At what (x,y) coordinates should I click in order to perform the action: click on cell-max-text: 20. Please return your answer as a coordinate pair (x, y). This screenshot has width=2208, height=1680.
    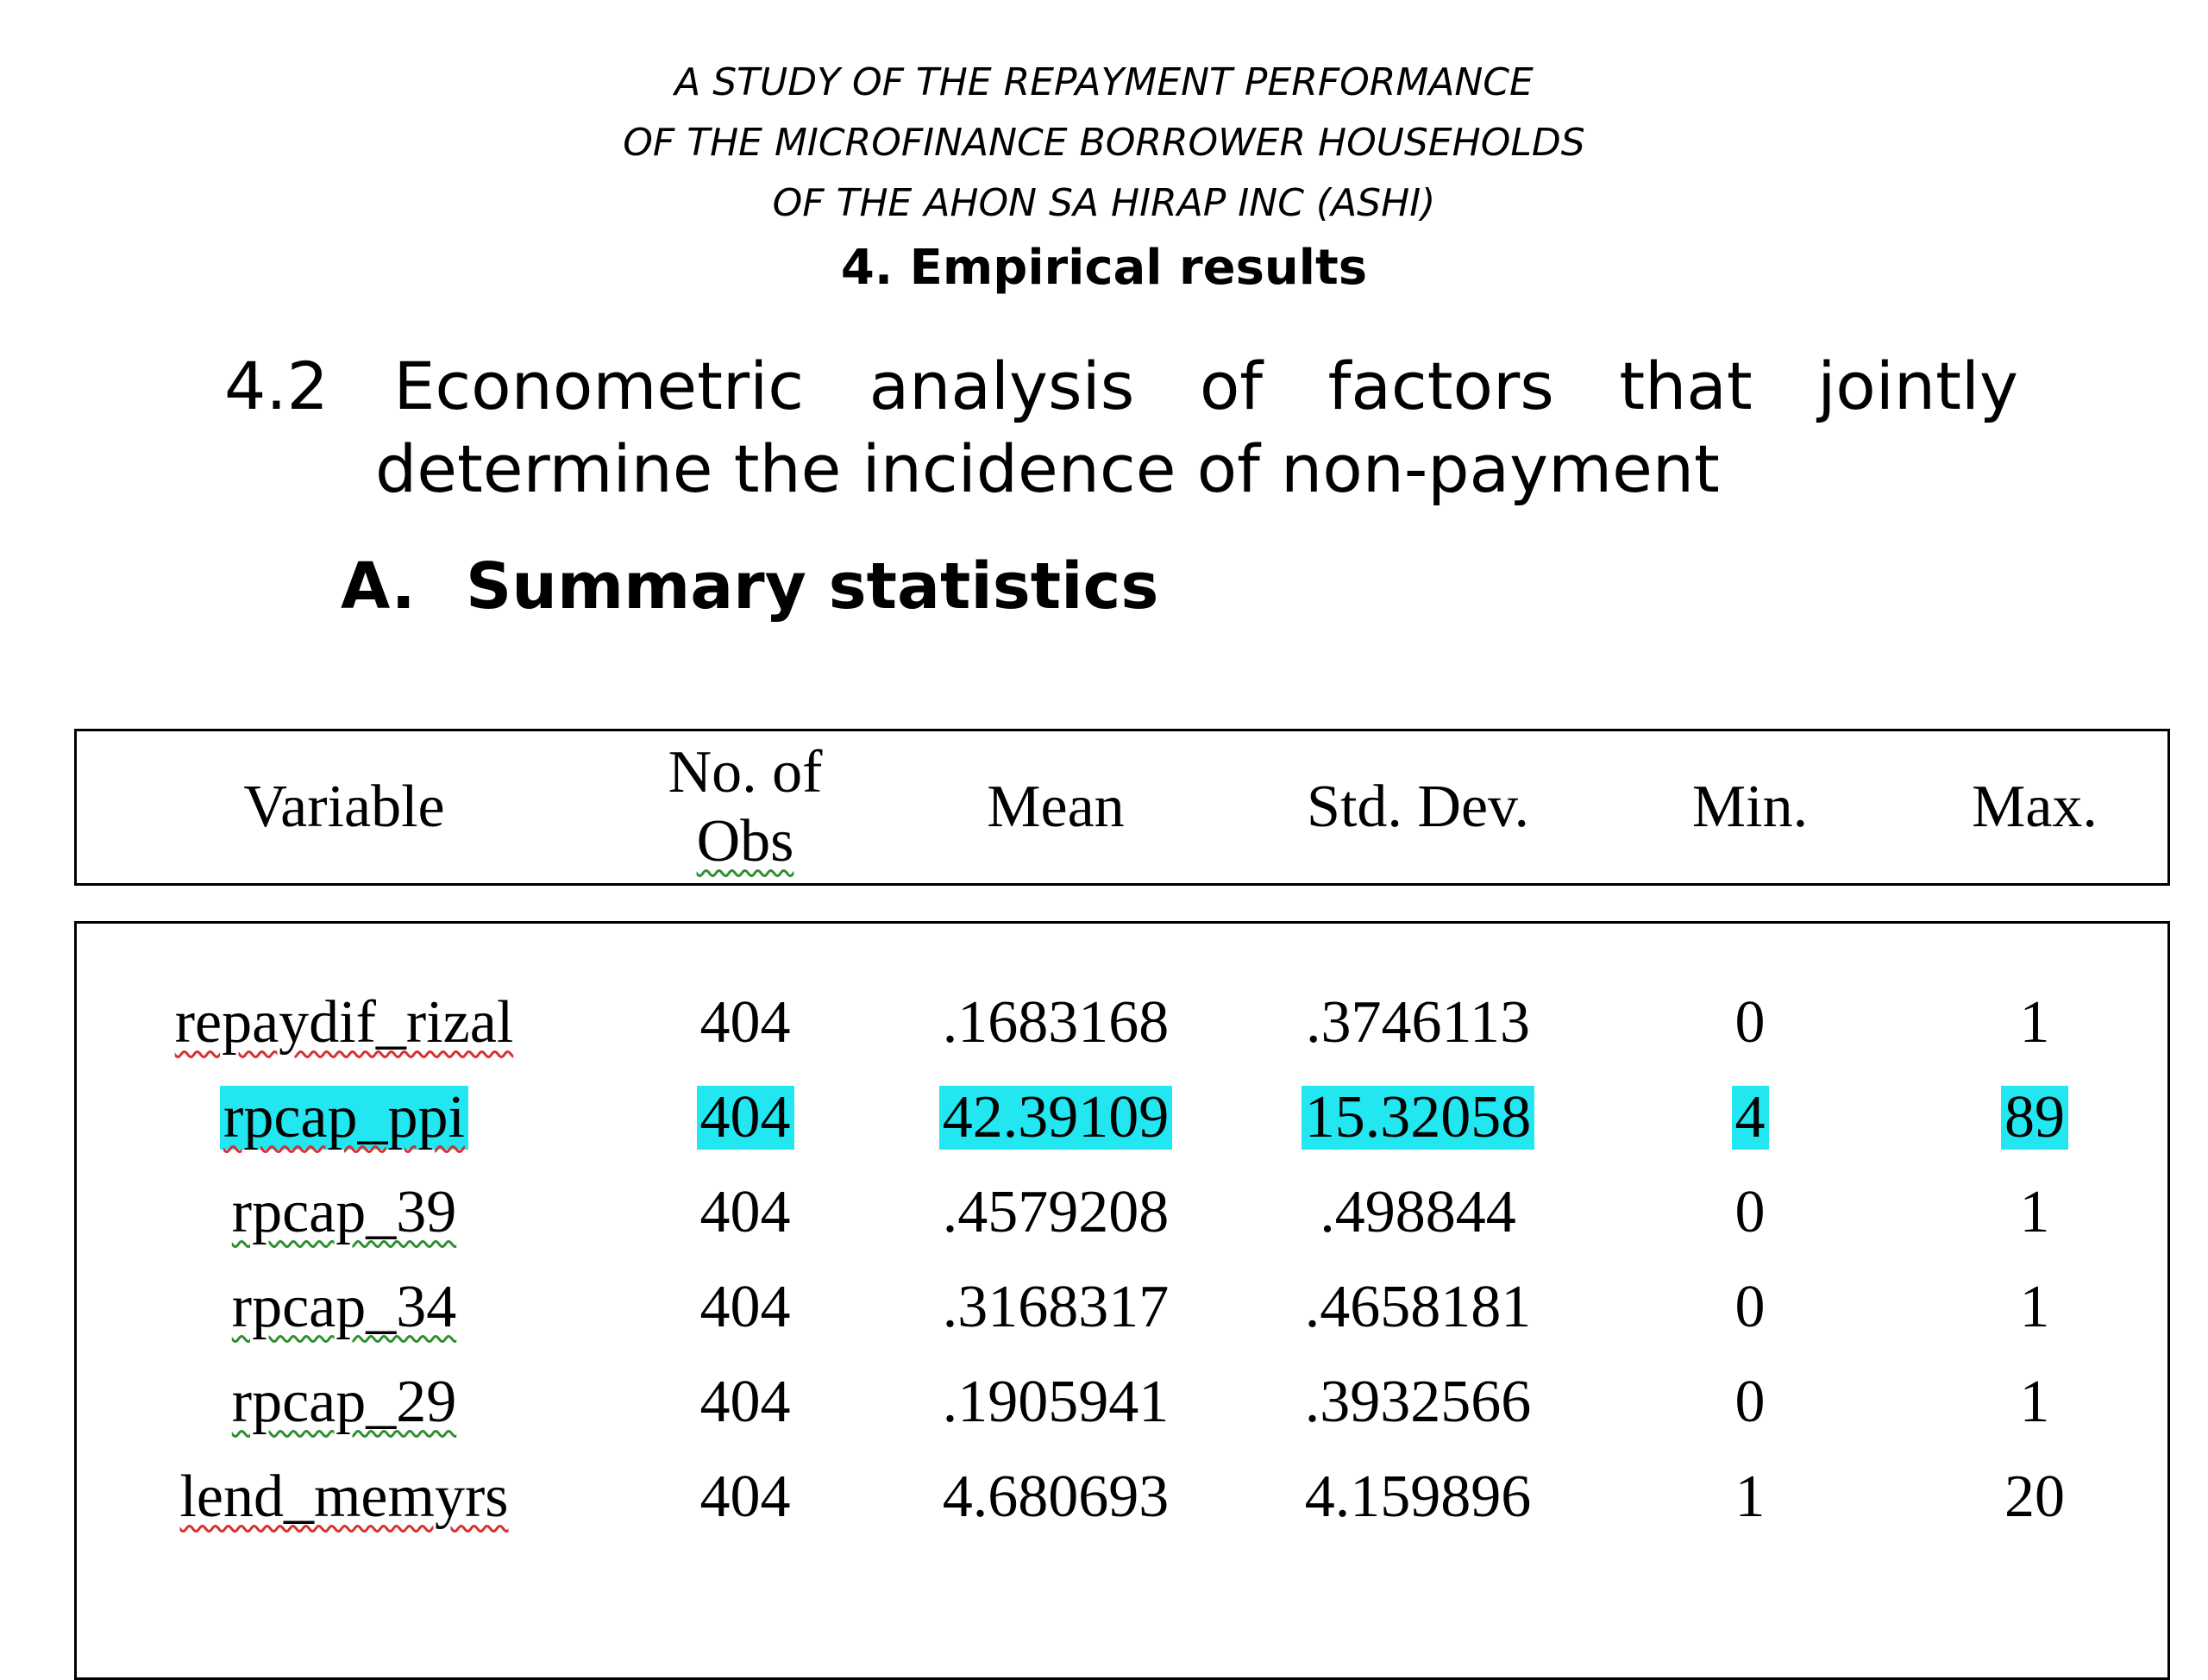
    Looking at the image, I should click on (2035, 1497).